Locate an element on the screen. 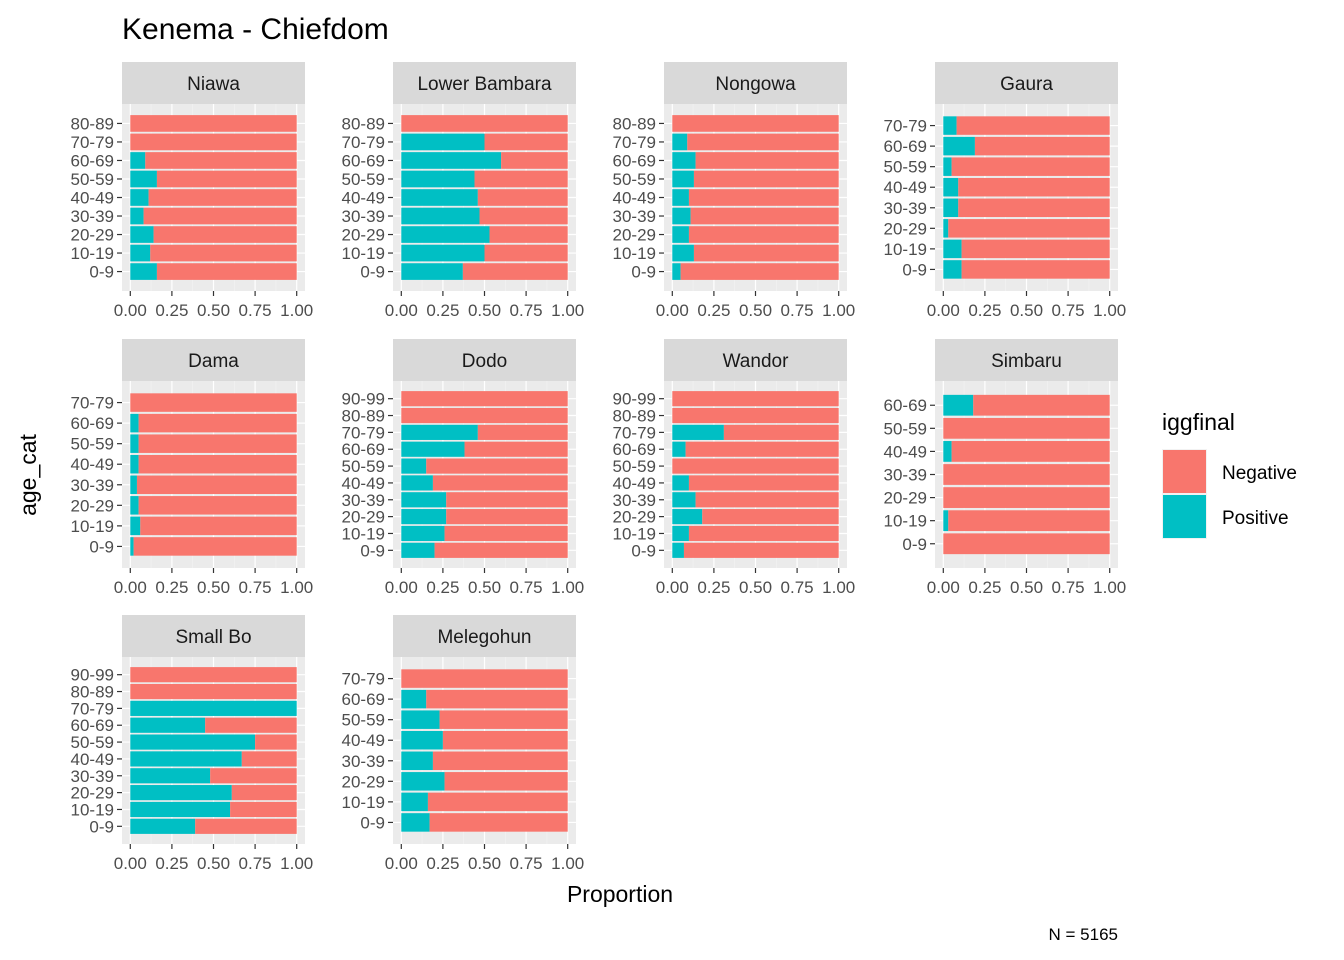 The image size is (1344, 960). y-tick-label: 20-29 is located at coordinates (92, 235).